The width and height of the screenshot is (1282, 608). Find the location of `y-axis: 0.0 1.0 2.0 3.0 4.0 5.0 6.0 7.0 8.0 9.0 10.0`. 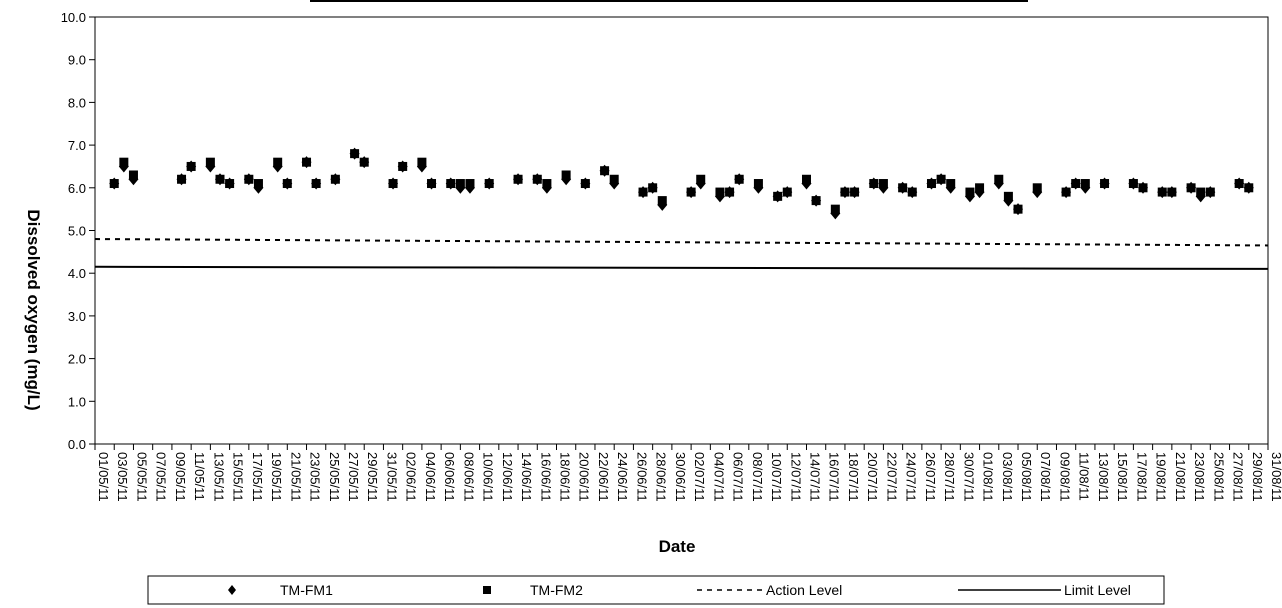

y-axis: 0.0 1.0 2.0 3.0 4.0 5.0 6.0 7.0 8.0 9.0 10.0 is located at coordinates (78, 231).